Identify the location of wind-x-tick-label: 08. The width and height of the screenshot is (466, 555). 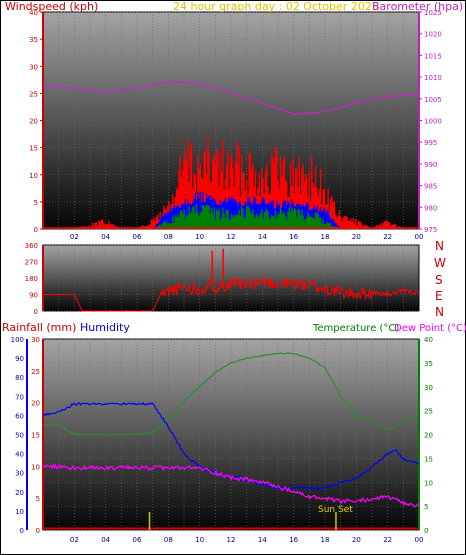
(168, 237).